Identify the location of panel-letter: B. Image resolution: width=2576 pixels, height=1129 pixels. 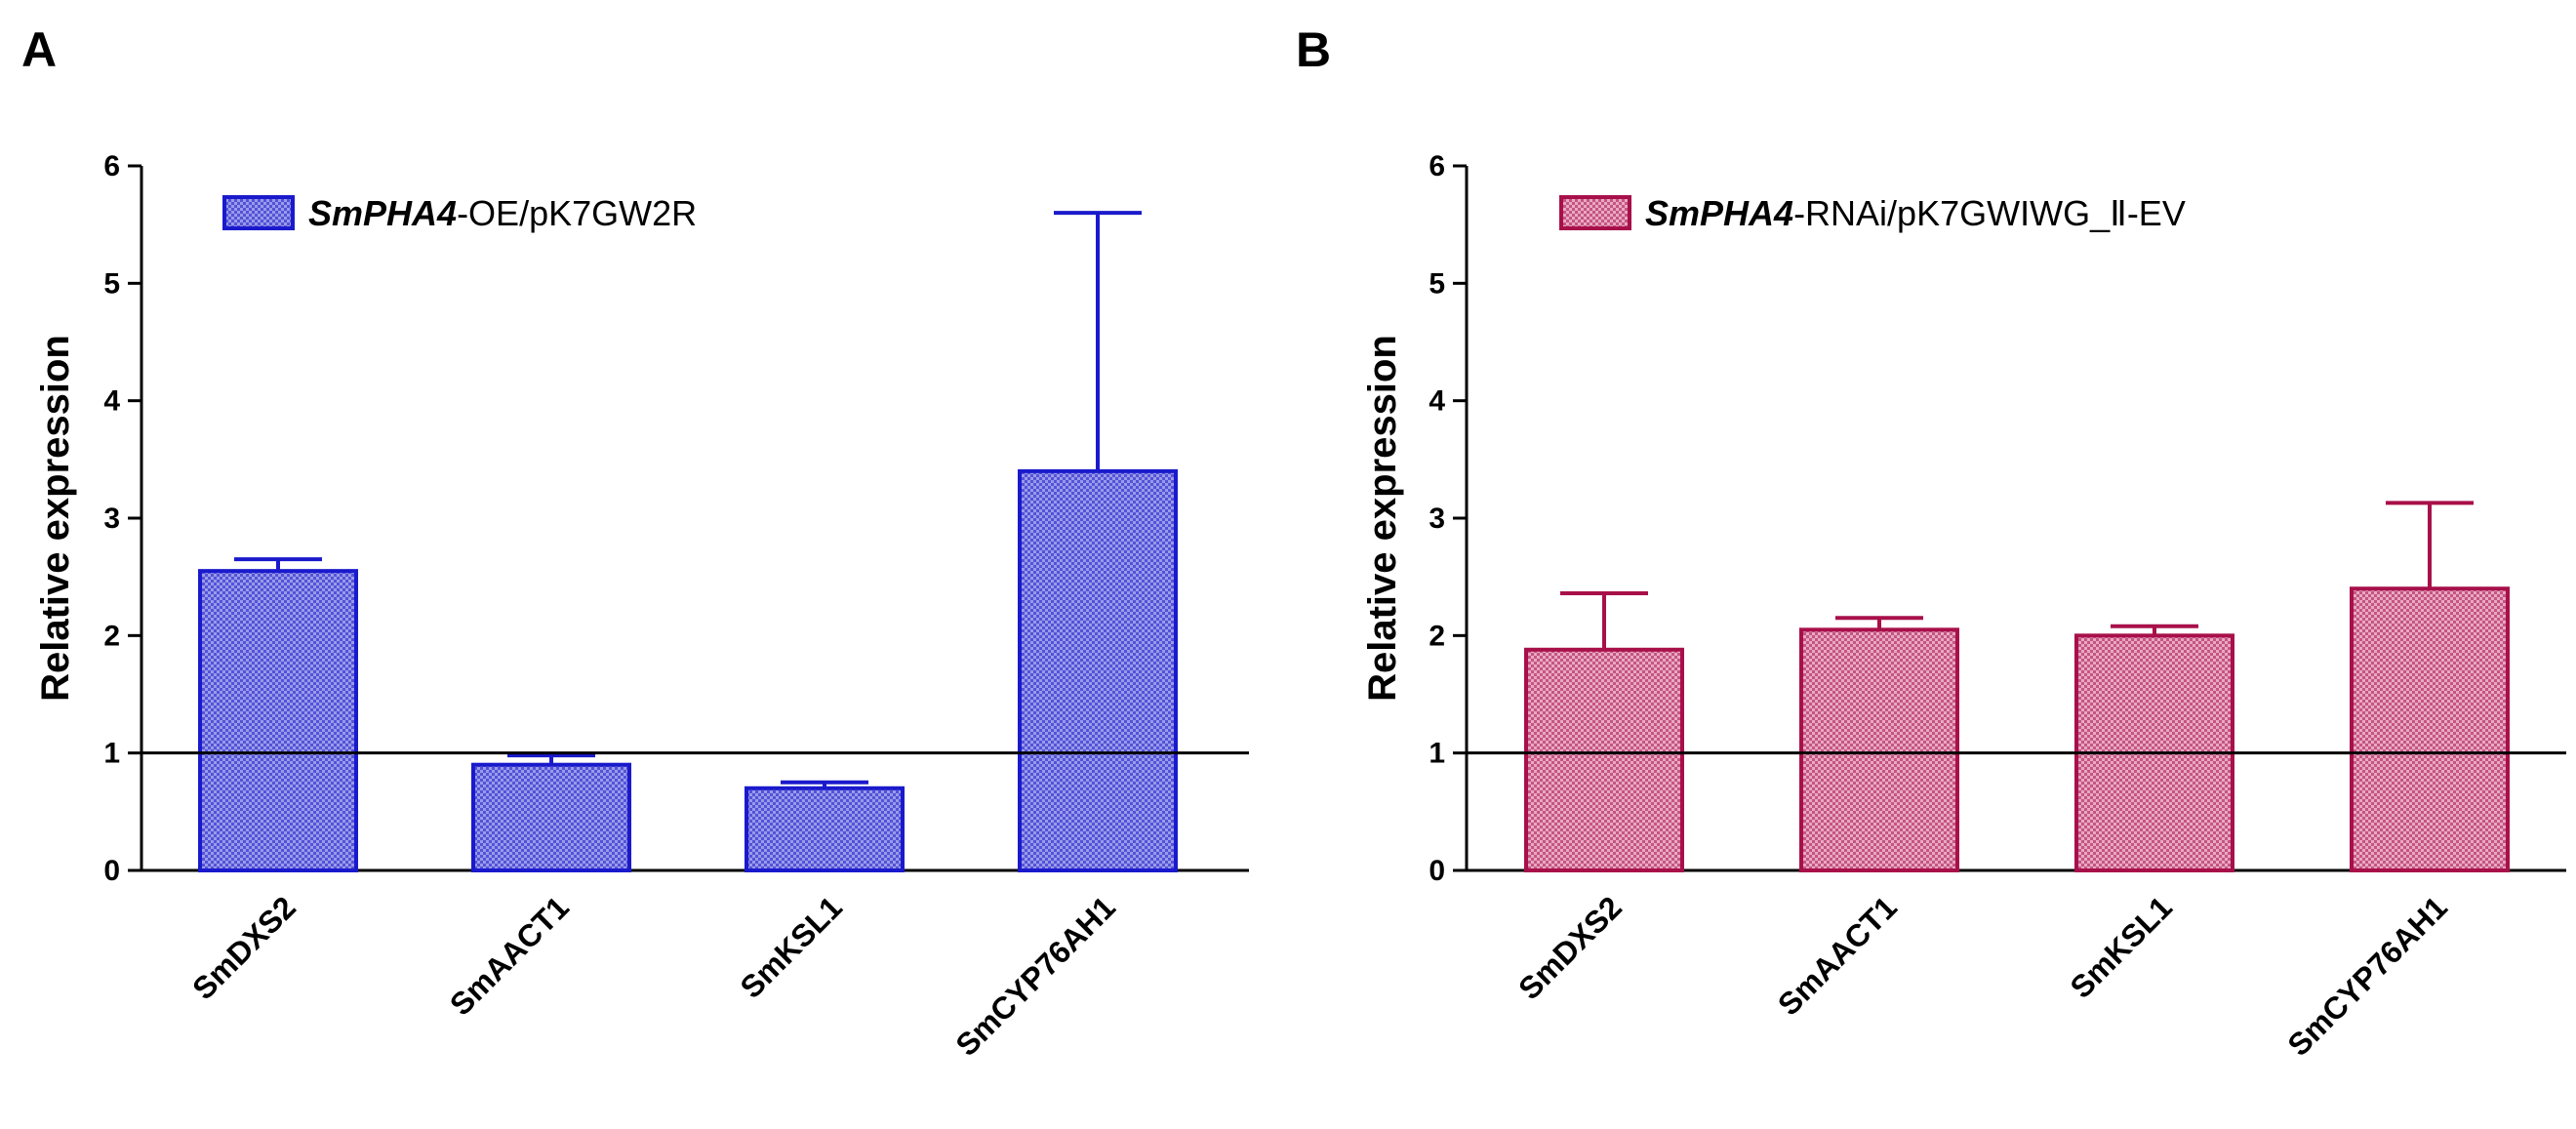
(1314, 50).